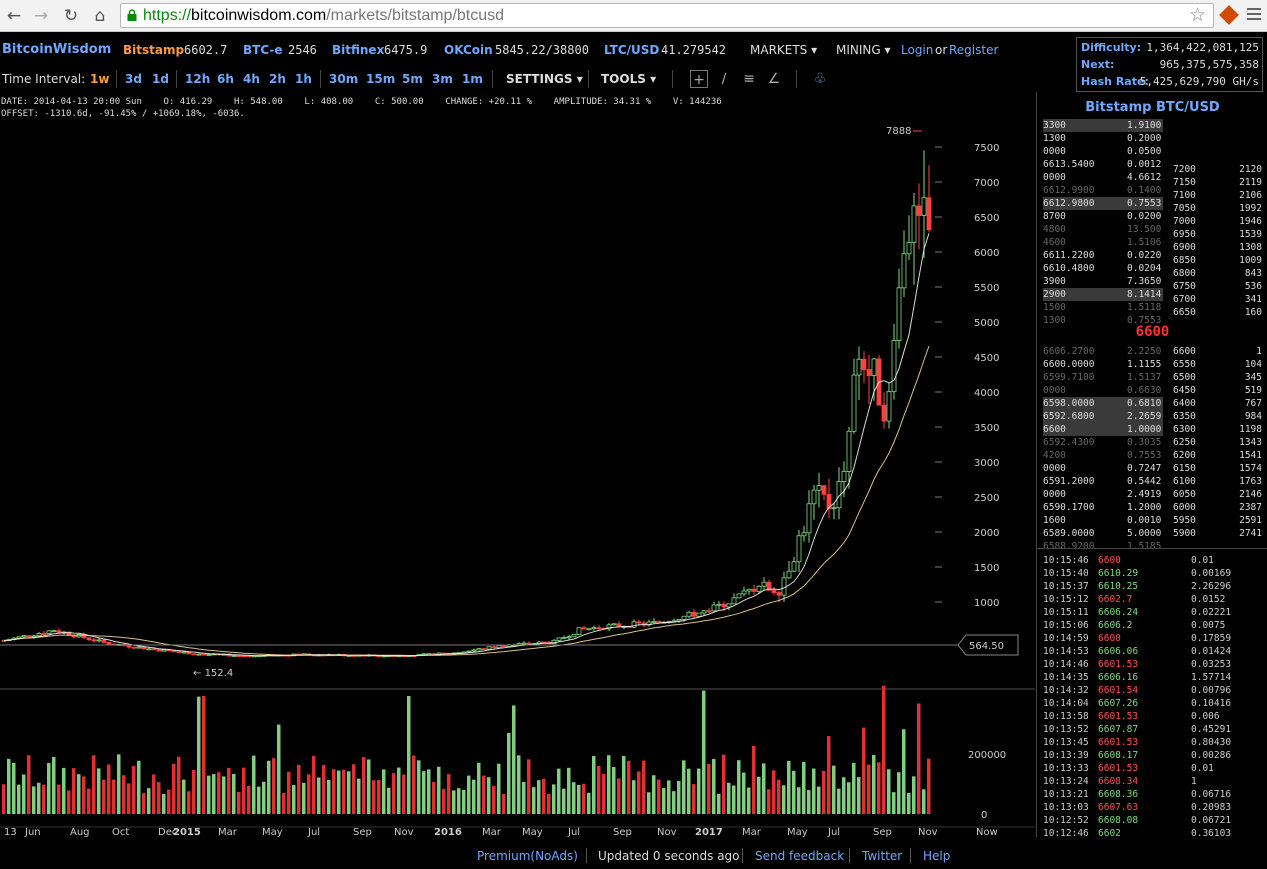 The width and height of the screenshot is (1267, 869). Describe the element at coordinates (1103, 229) in the screenshot. I see `orderbook-row: 4800 13.500` at that location.